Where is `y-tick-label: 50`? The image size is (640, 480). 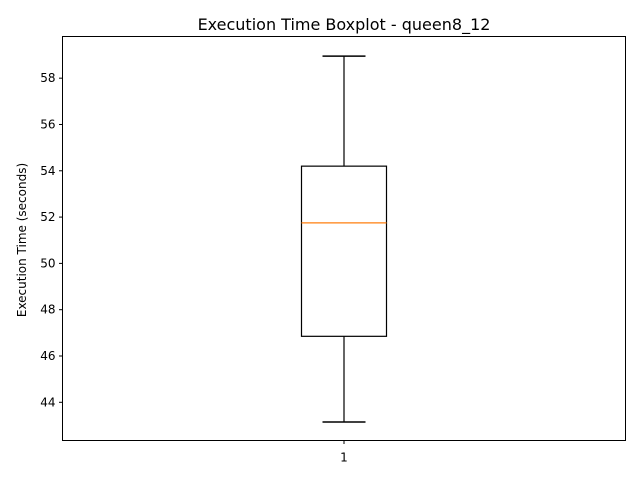 y-tick-label: 50 is located at coordinates (47, 263).